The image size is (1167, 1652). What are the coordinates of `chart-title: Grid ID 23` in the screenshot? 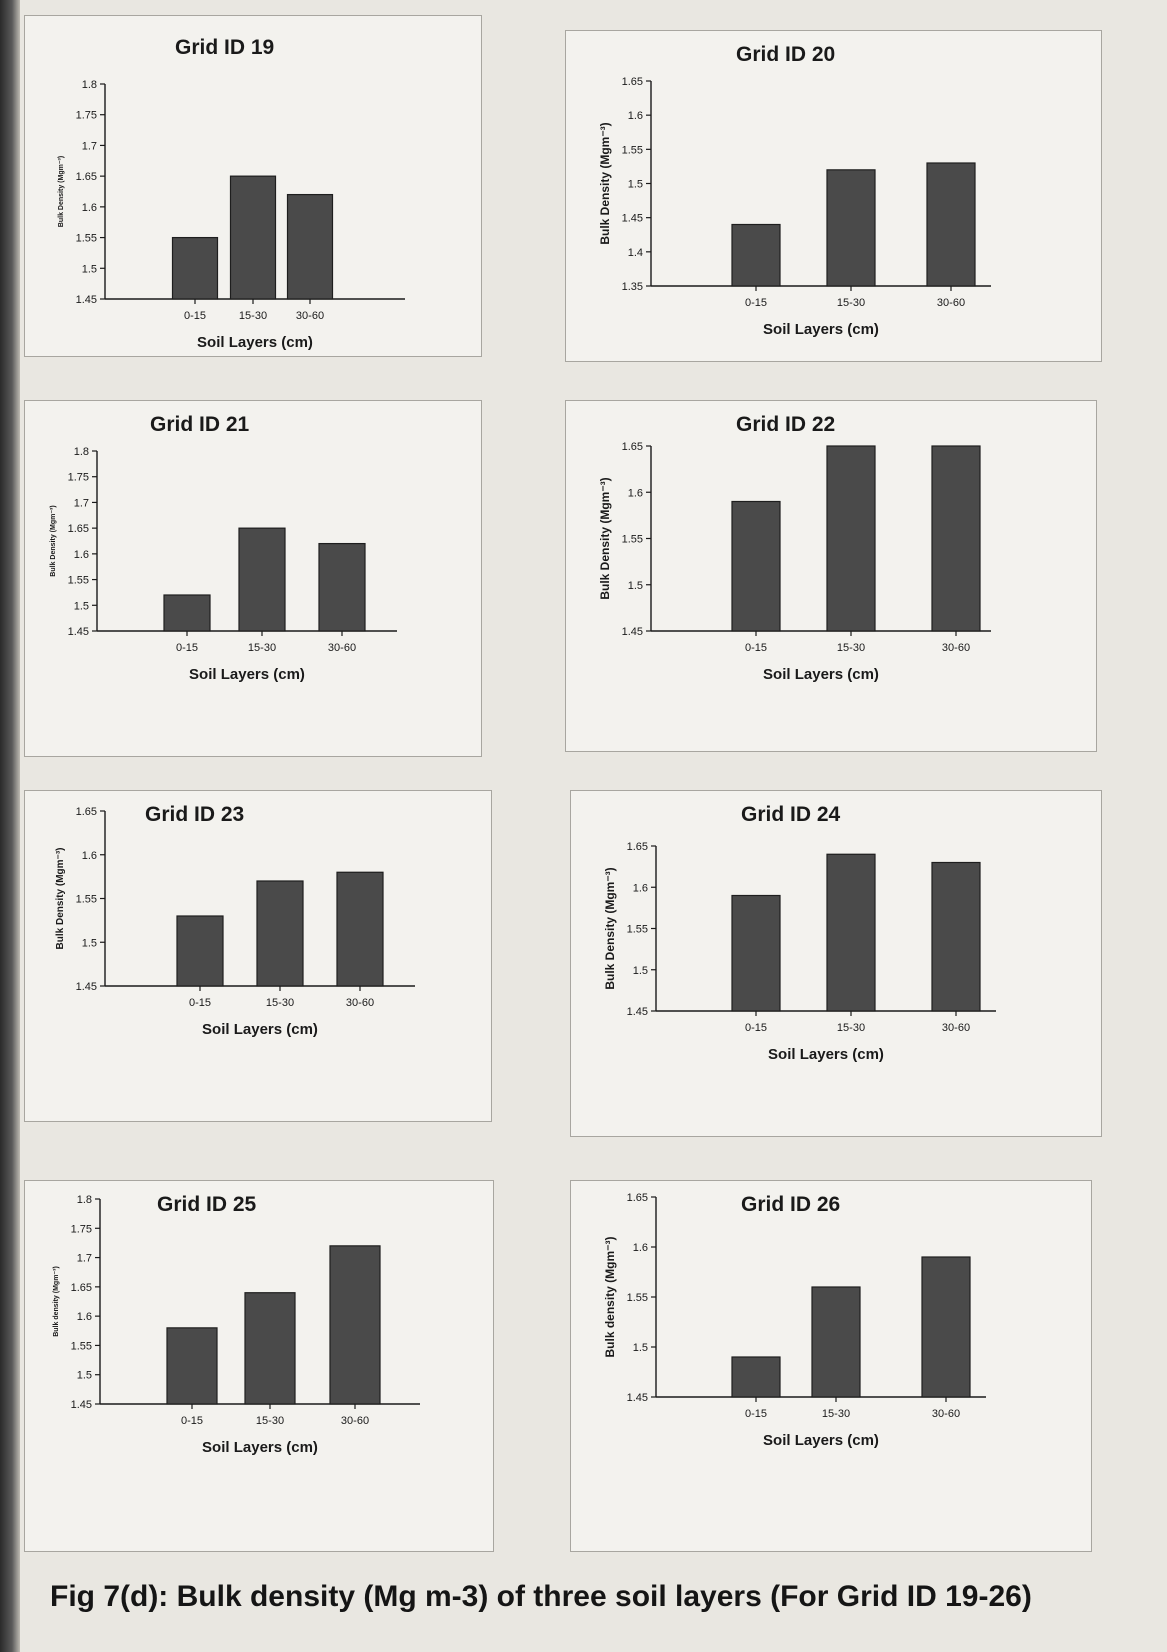 It's located at (194, 814).